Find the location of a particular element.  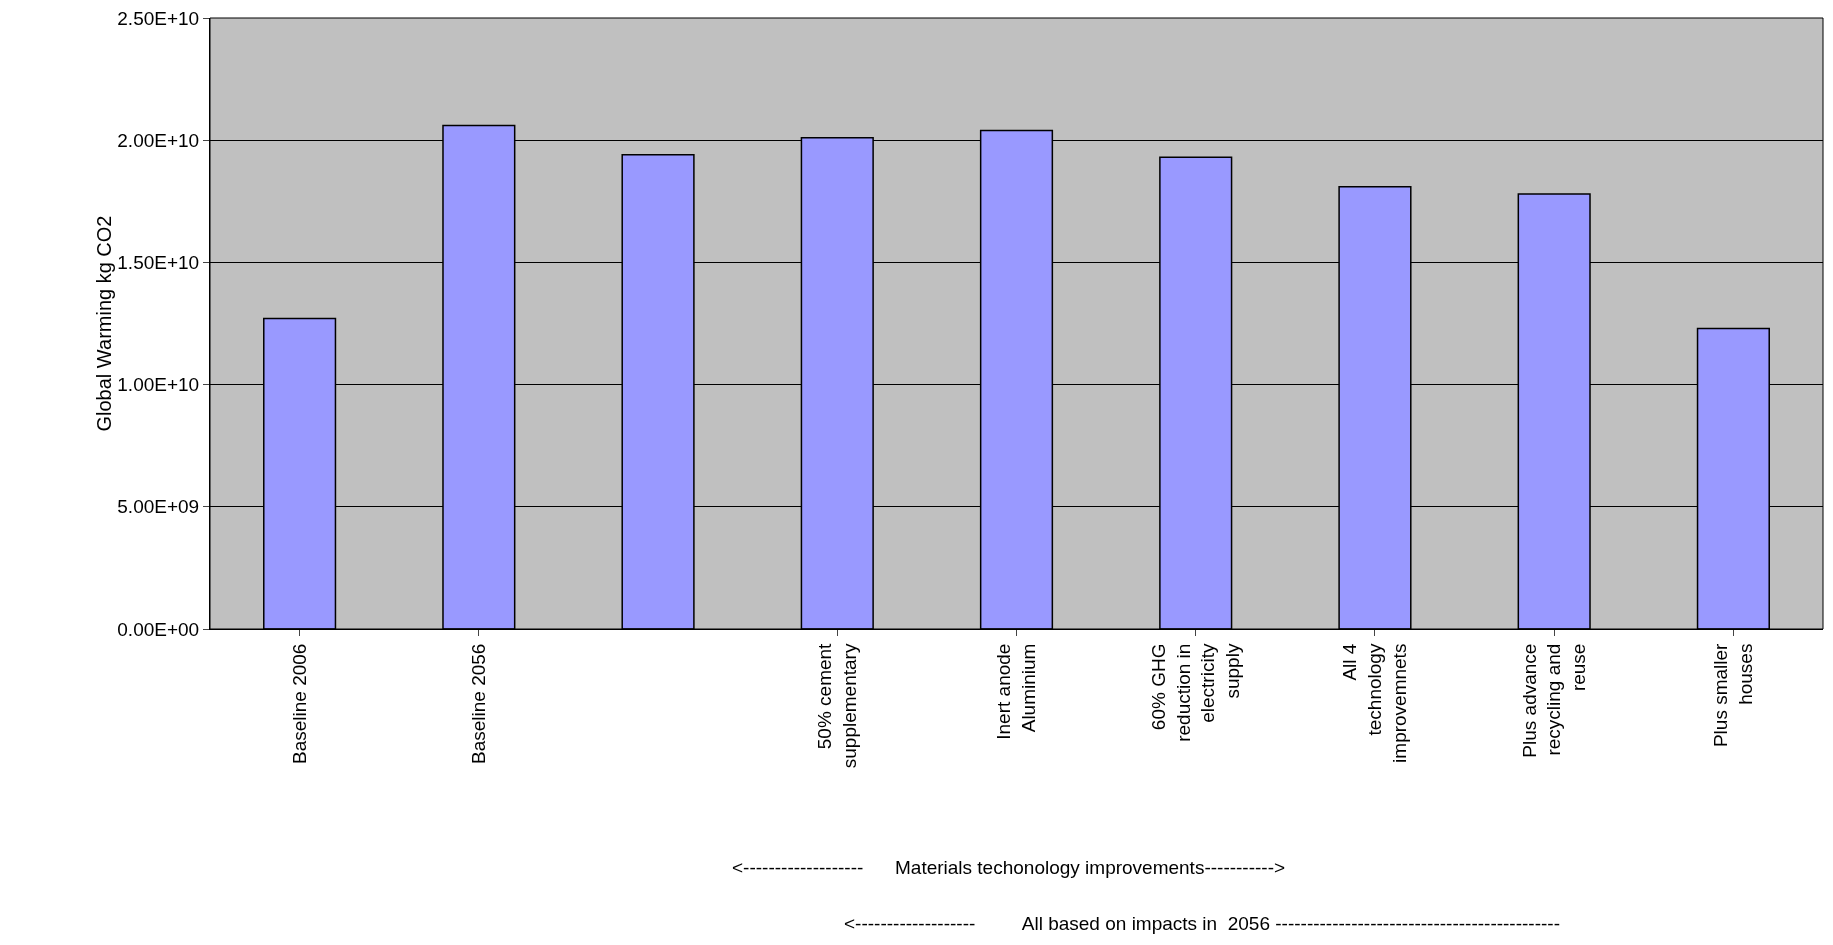

y-tick-label: 0.00E+00 is located at coordinates (158, 629).